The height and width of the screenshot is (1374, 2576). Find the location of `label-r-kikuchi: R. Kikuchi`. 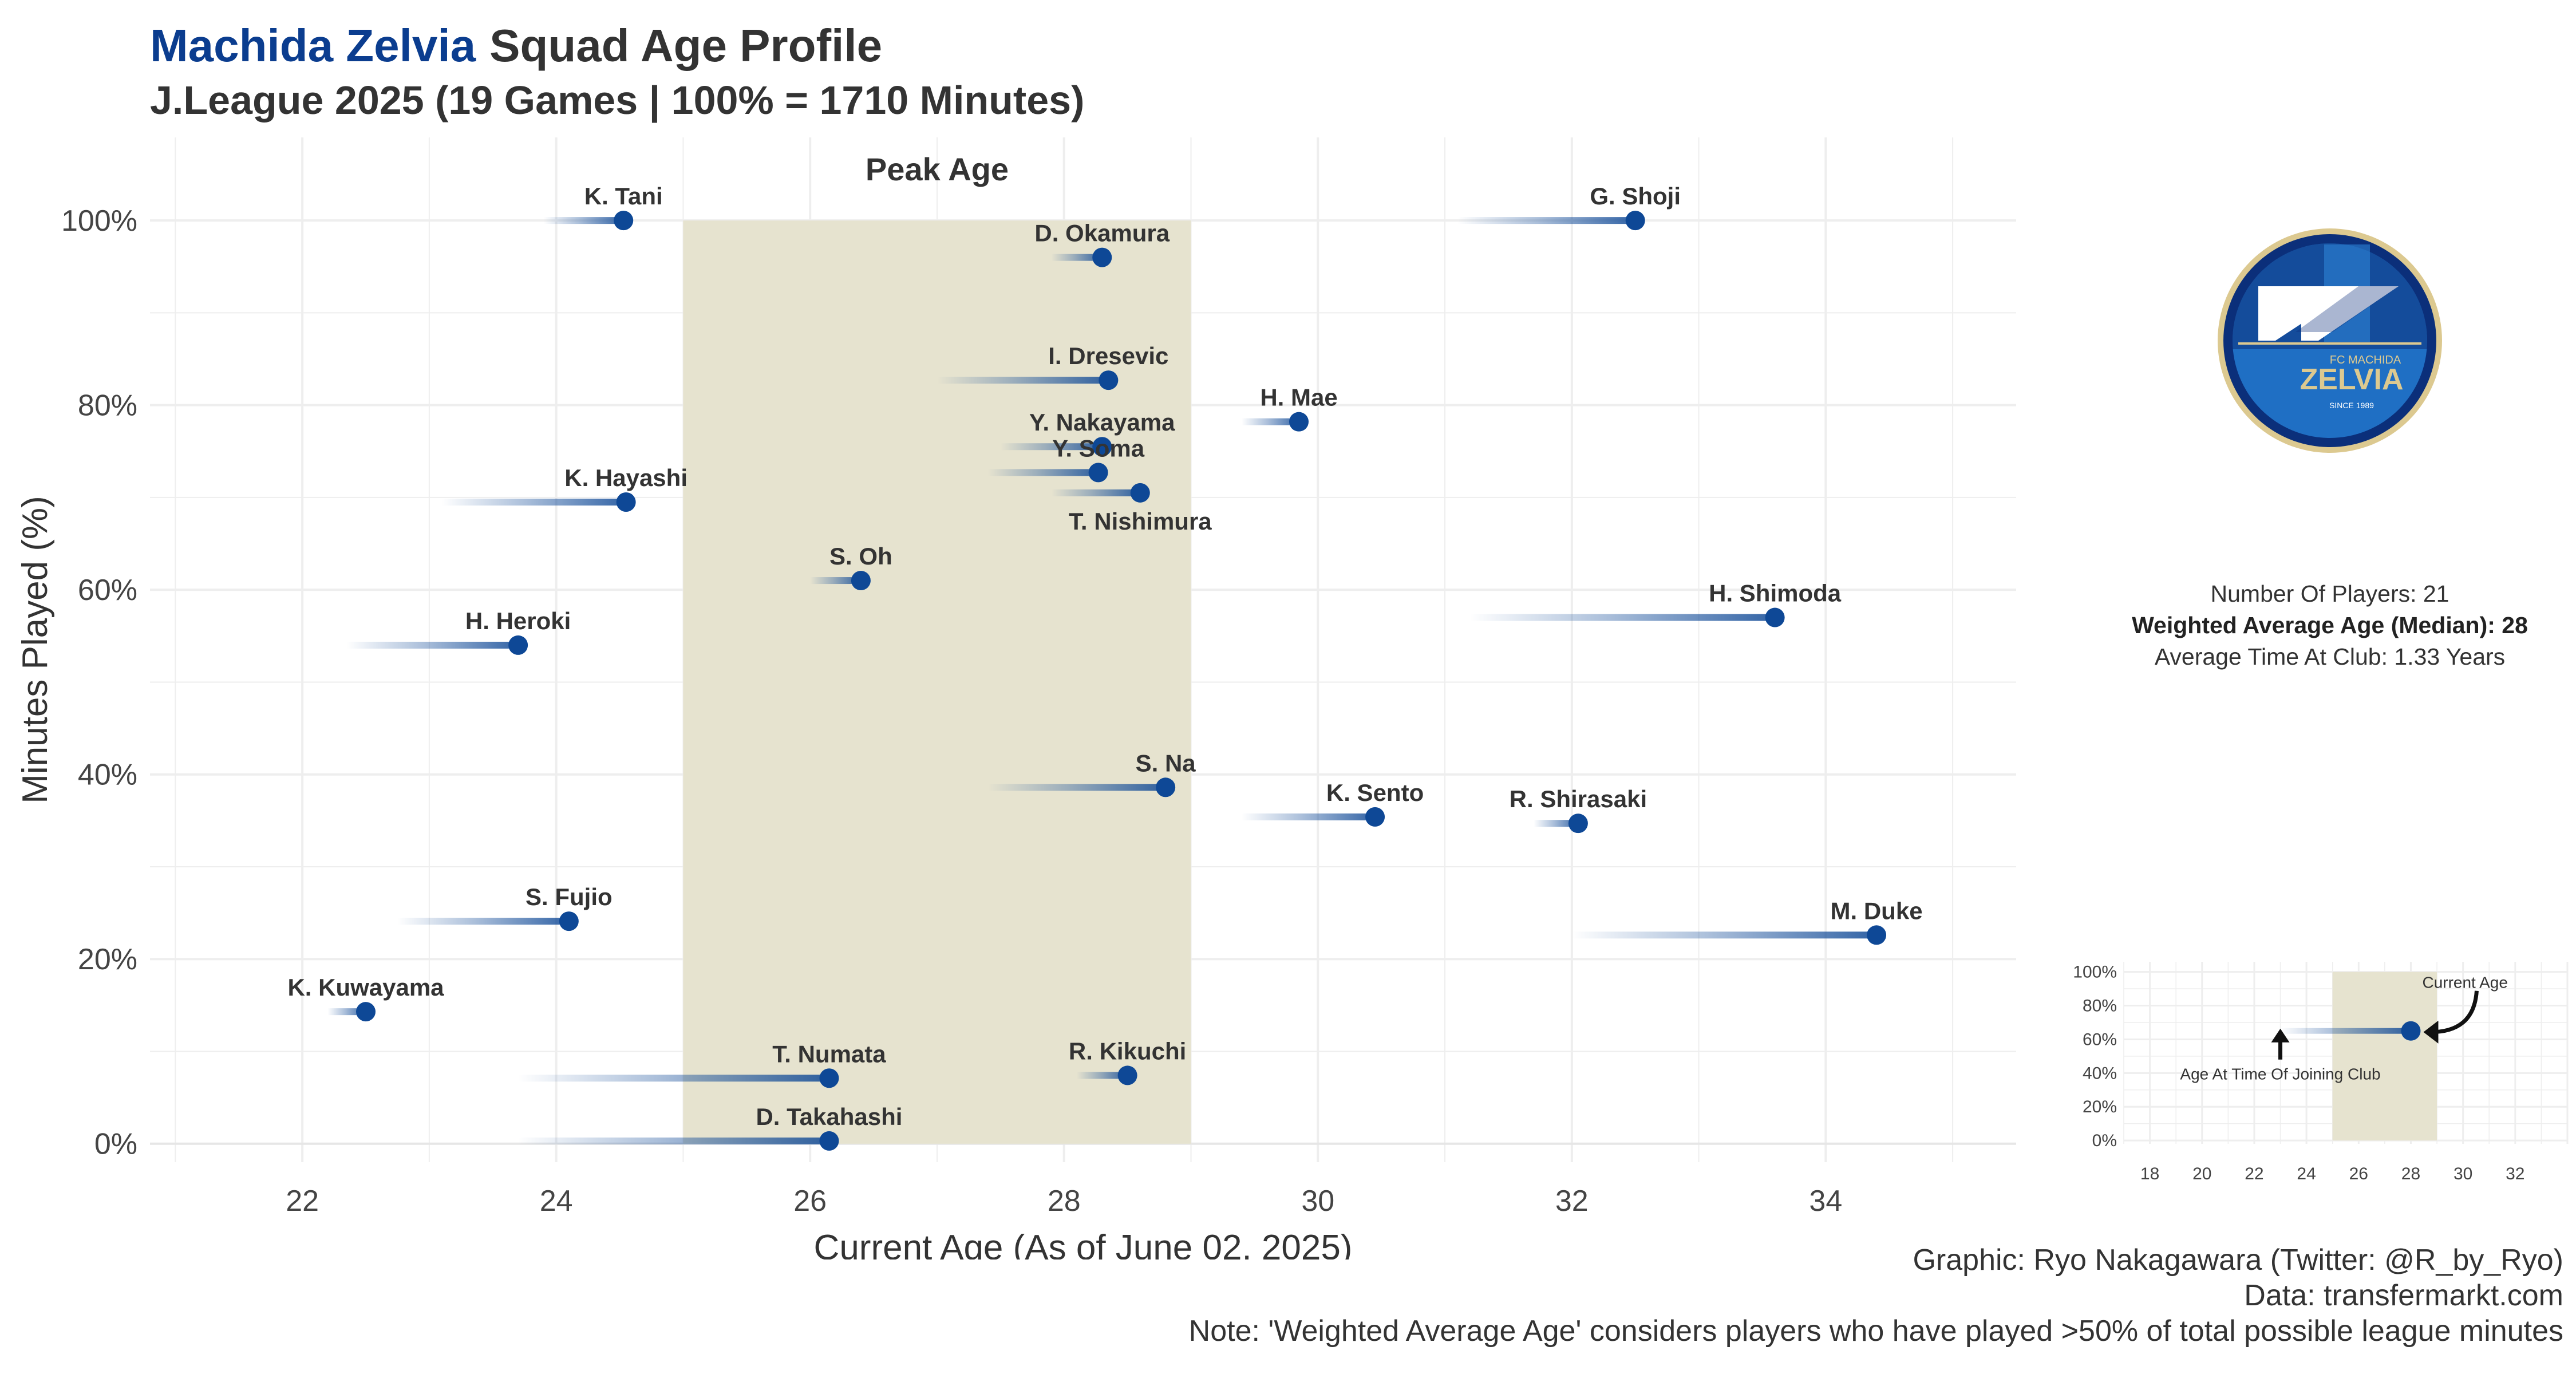

label-r-kikuchi: R. Kikuchi is located at coordinates (1127, 1050).